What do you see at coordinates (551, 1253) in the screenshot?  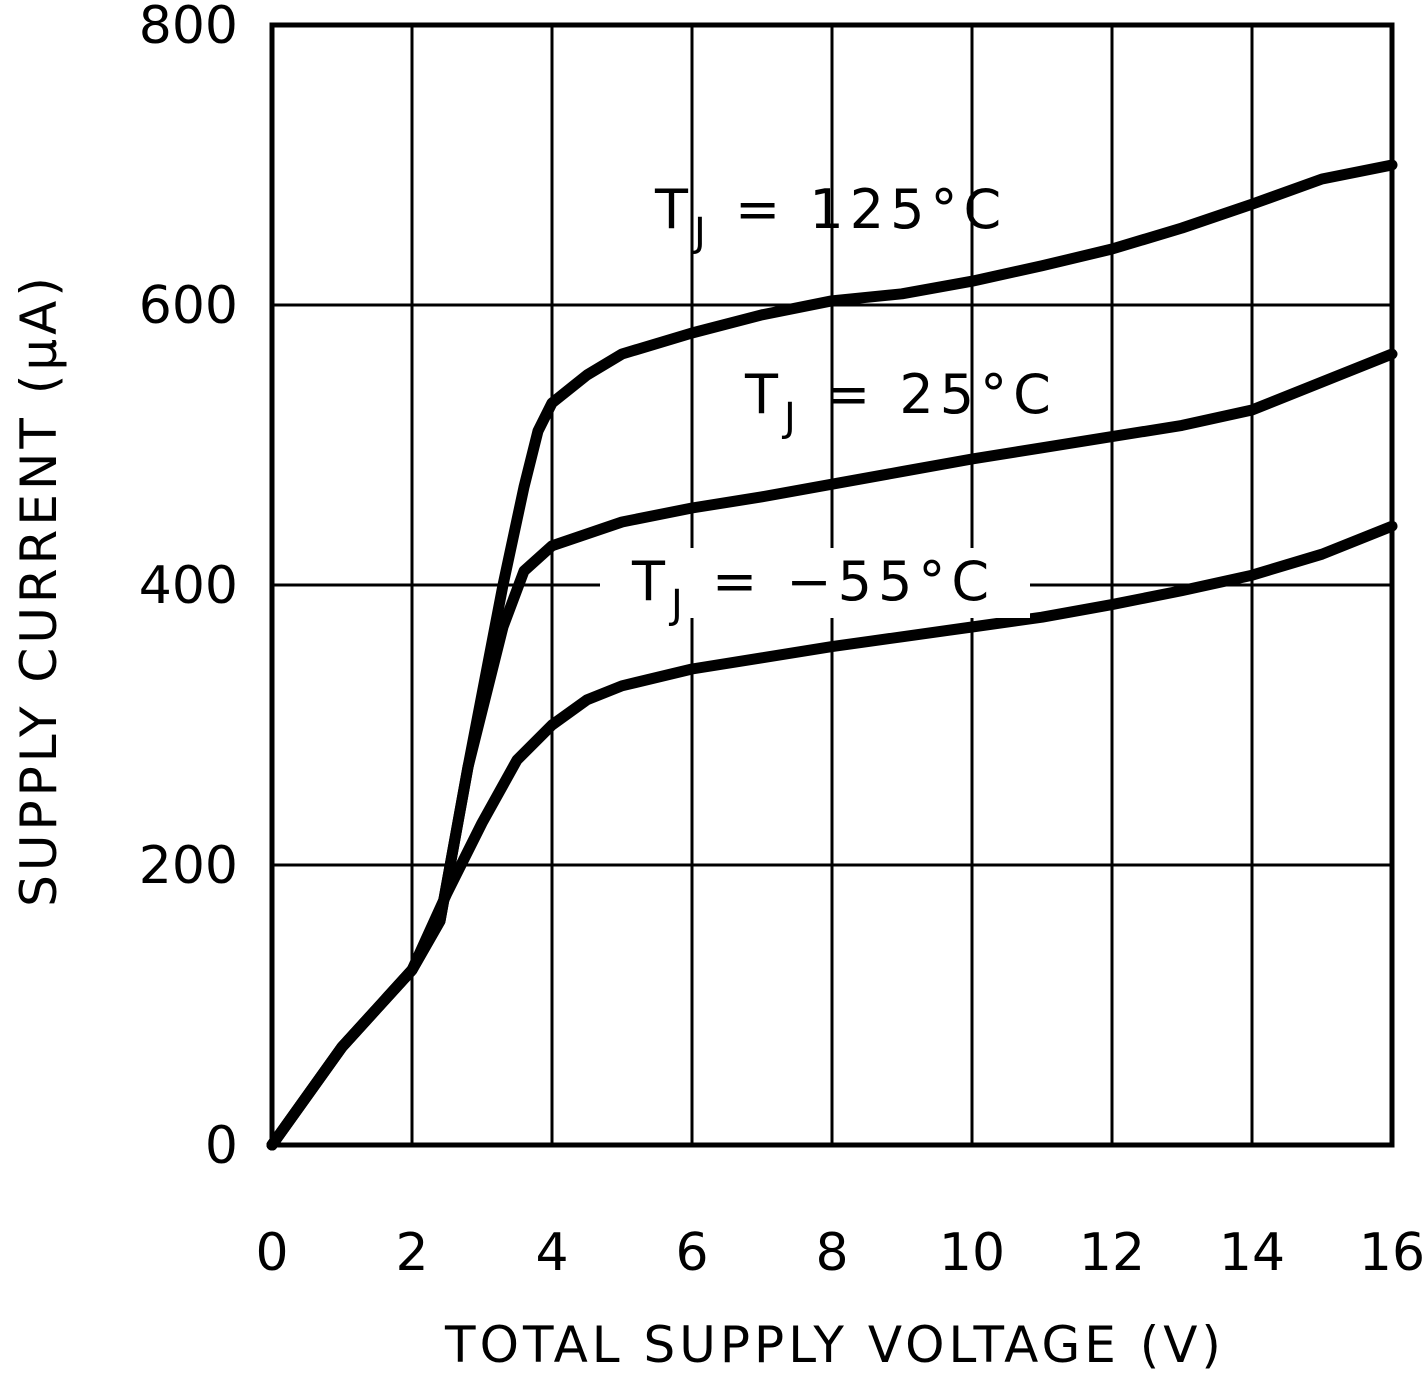 I see `x-tick-label-4: 4` at bounding box center [551, 1253].